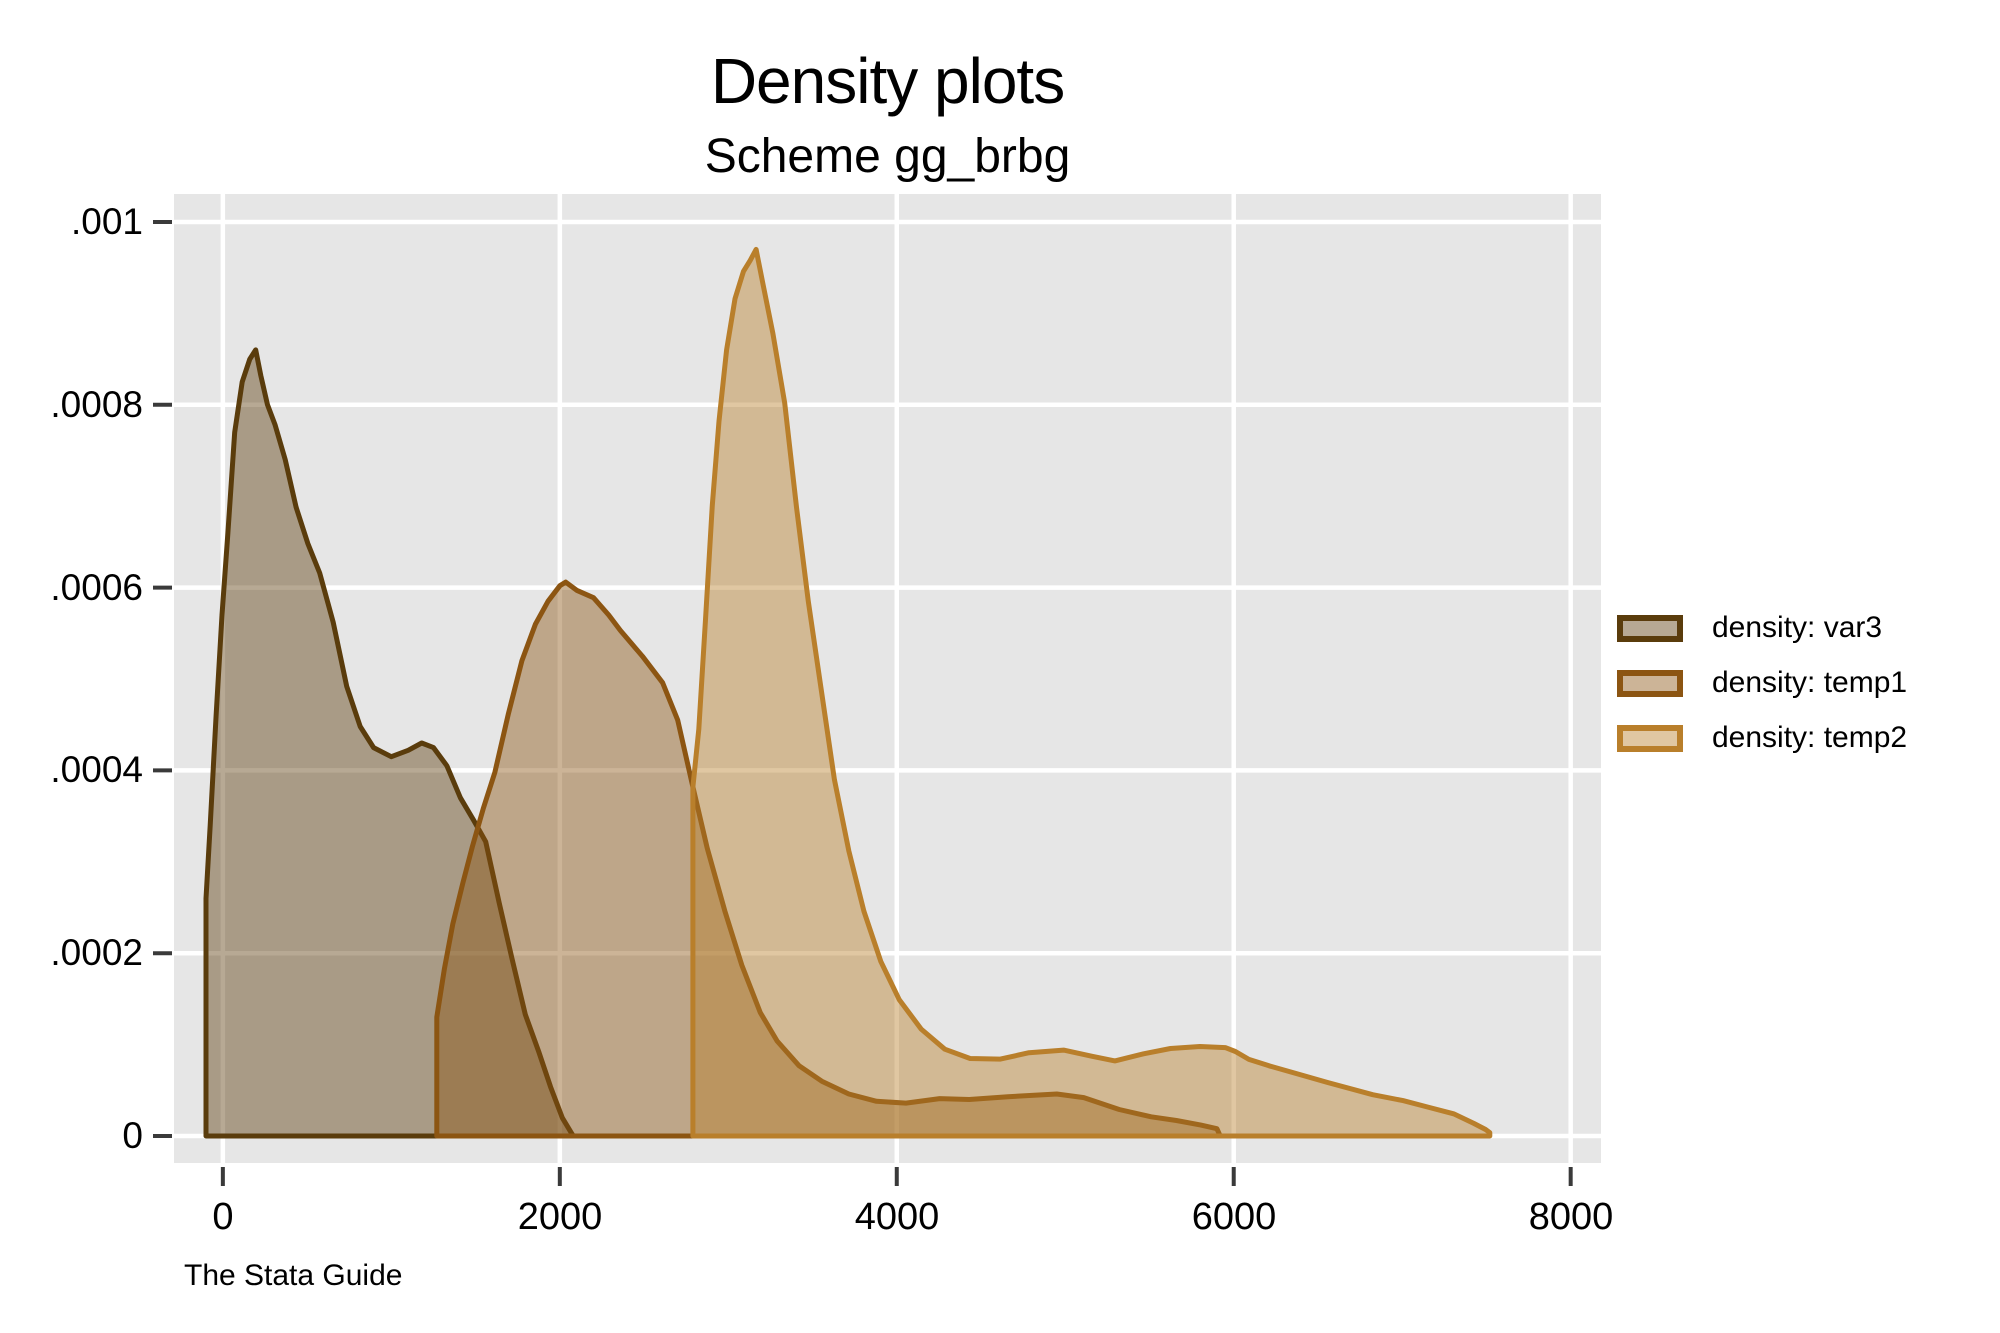 The image size is (2000, 1333). Describe the element at coordinates (897, 1217) in the screenshot. I see `x-axis-tick-label: 4000` at that location.